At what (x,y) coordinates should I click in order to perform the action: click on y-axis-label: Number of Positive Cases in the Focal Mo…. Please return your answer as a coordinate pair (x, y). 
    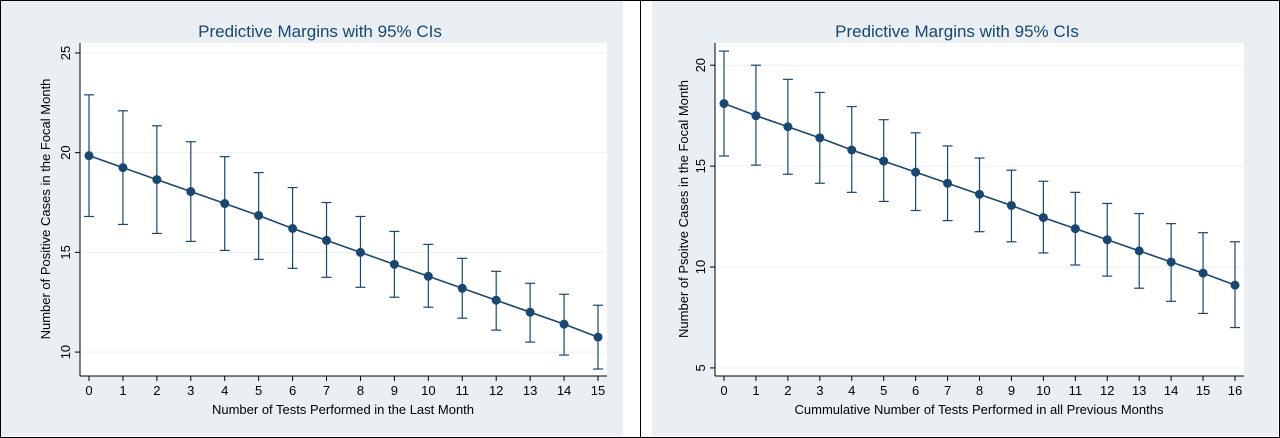
    Looking at the image, I should click on (45, 209).